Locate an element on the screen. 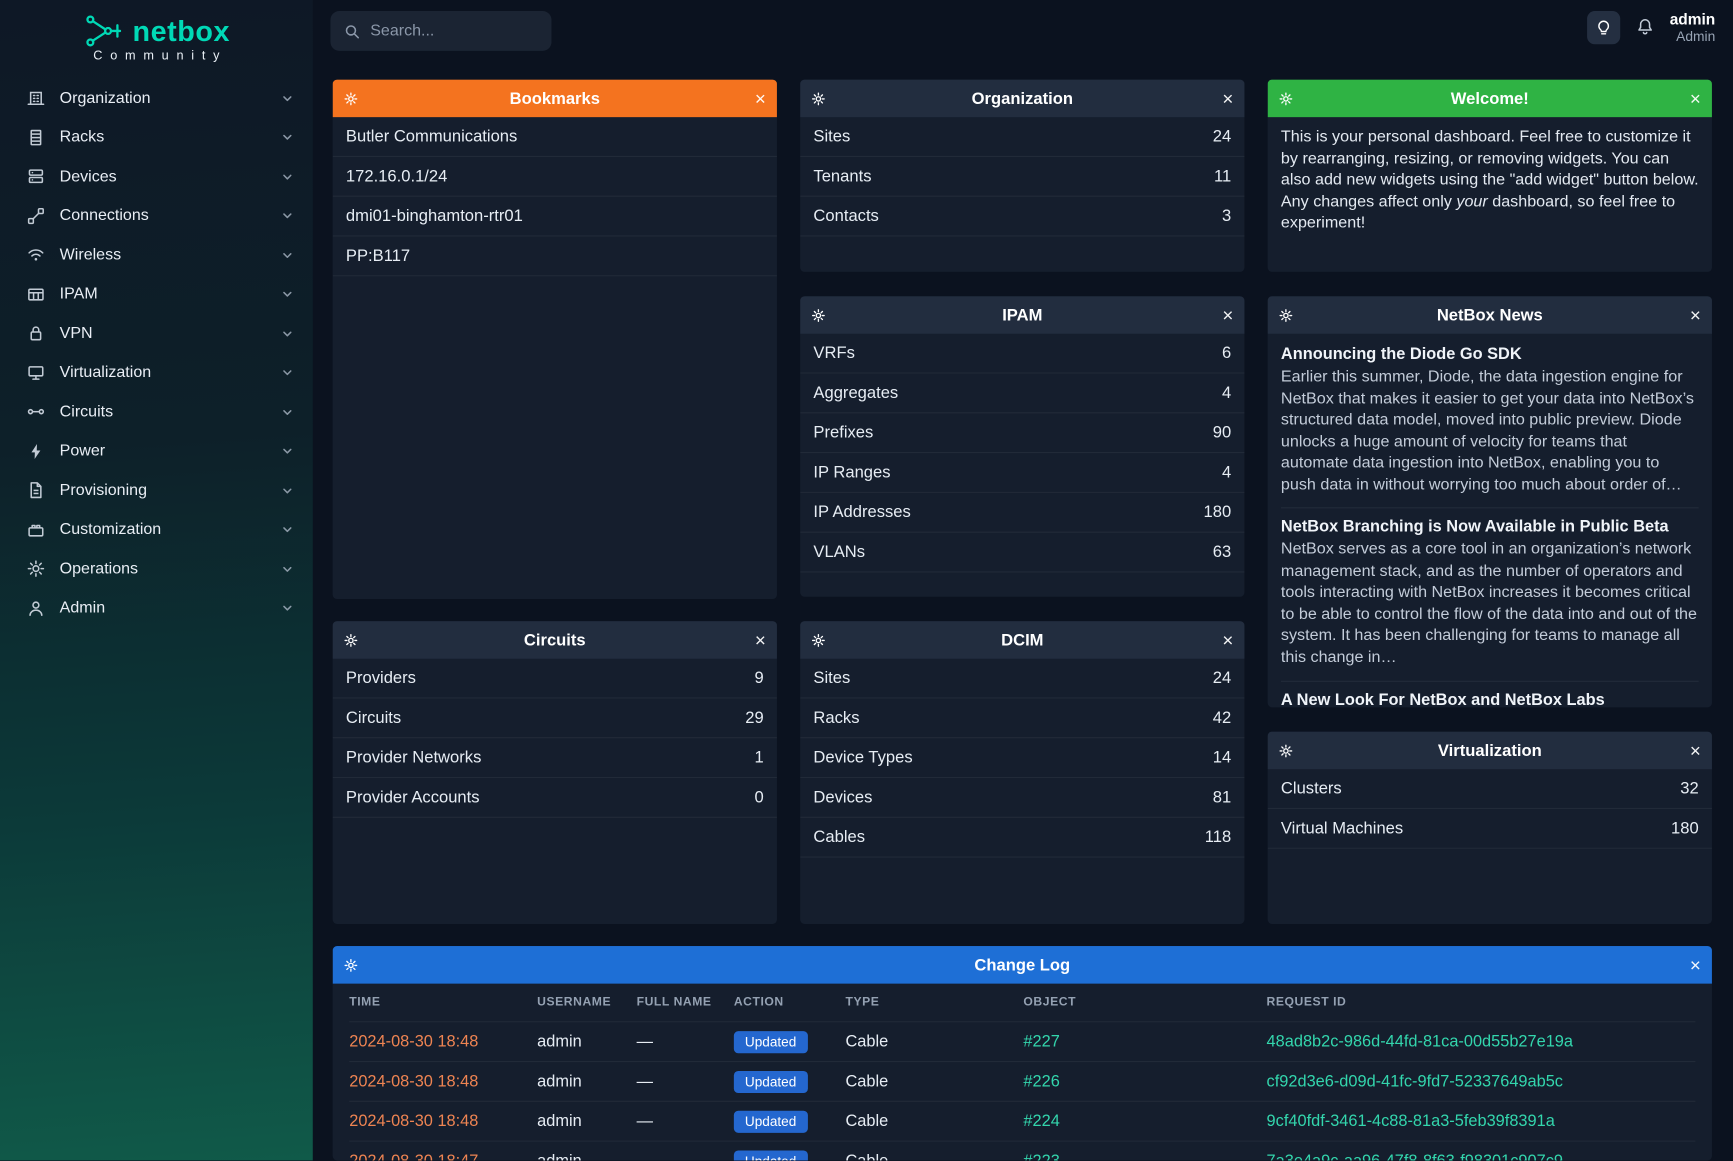 This screenshot has height=1161, width=1733. sidebar-item-wireless: Wireless is located at coordinates (156, 254).